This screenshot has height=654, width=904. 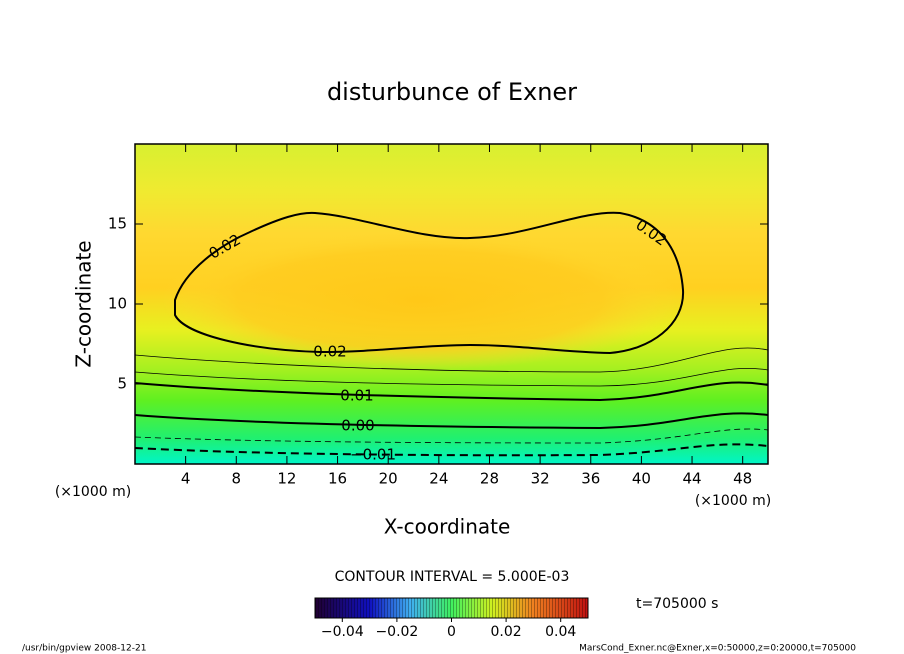 What do you see at coordinates (540, 479) in the screenshot?
I see `x-tick-label: 32` at bounding box center [540, 479].